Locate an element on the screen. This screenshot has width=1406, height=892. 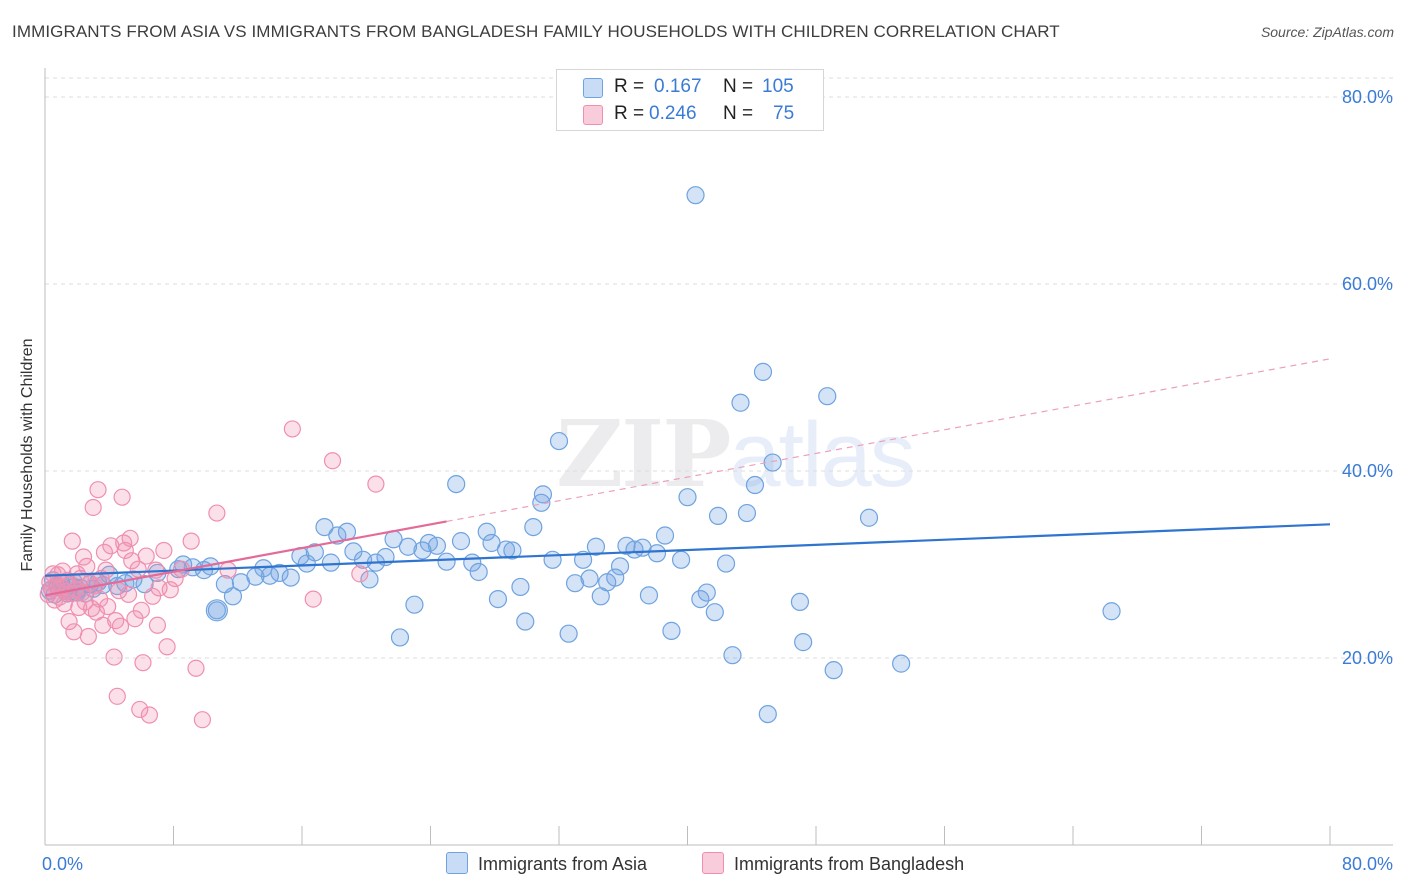
legend-r-value-bangladesh: 0.246 is located at coordinates (673, 113).